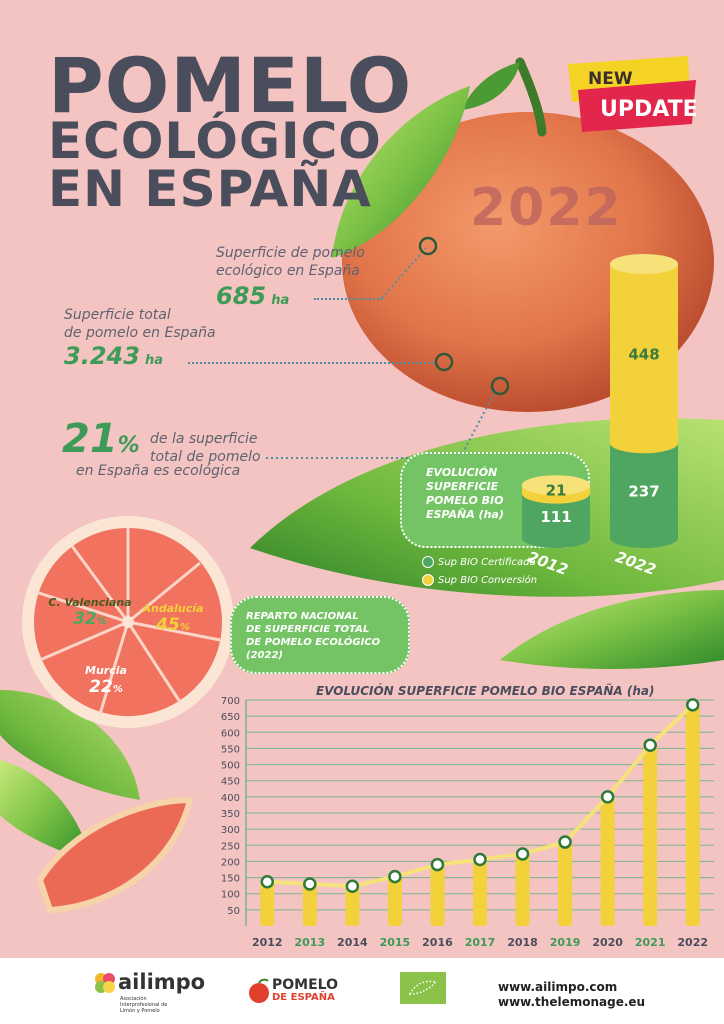 Image resolution: width=724 pixels, height=1024 pixels. I want to click on y-tick-350: 350, so click(230, 814).